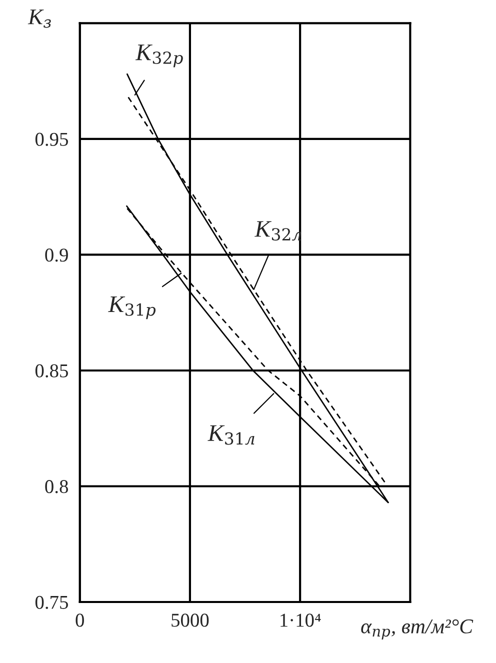 The width and height of the screenshot is (496, 663). Describe the element at coordinates (56, 255) in the screenshot. I see `y-tick-label: 0.9` at that location.